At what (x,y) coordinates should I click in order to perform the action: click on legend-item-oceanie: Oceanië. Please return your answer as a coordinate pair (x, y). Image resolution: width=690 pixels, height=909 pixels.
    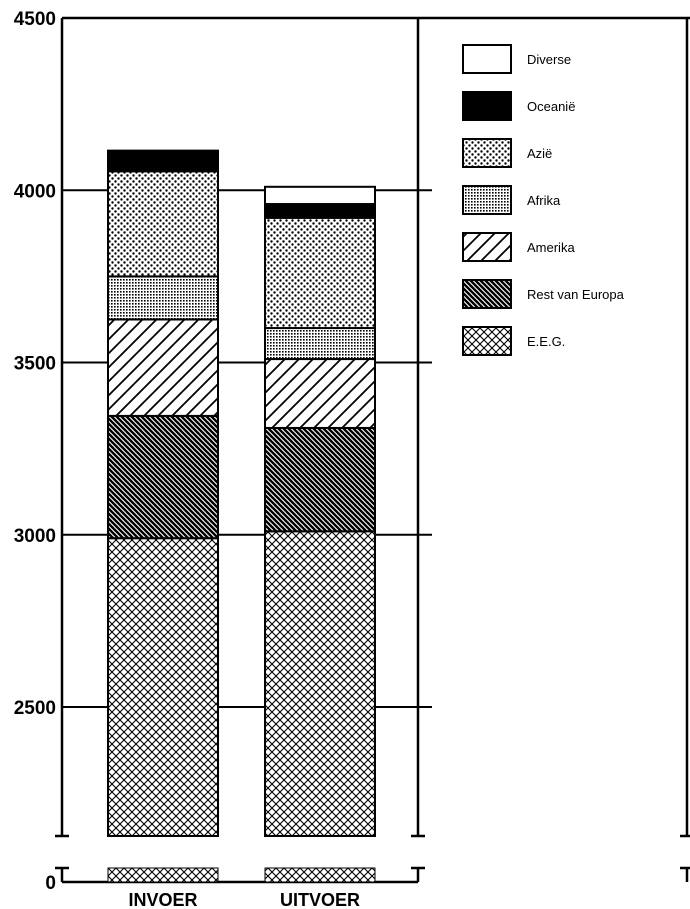
    Looking at the image, I should click on (518, 106).